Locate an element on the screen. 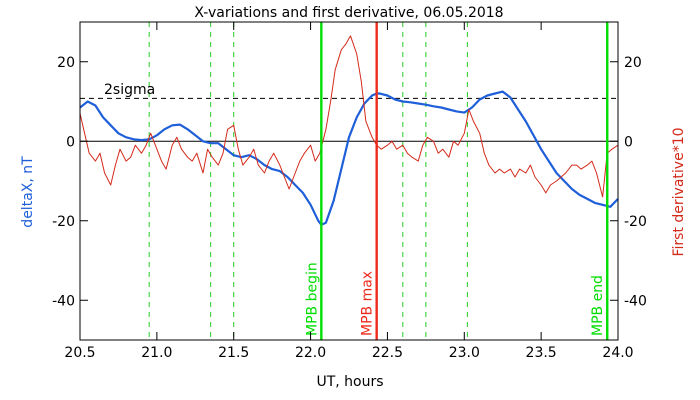  x-tick-label: 23.0 is located at coordinates (464, 353).